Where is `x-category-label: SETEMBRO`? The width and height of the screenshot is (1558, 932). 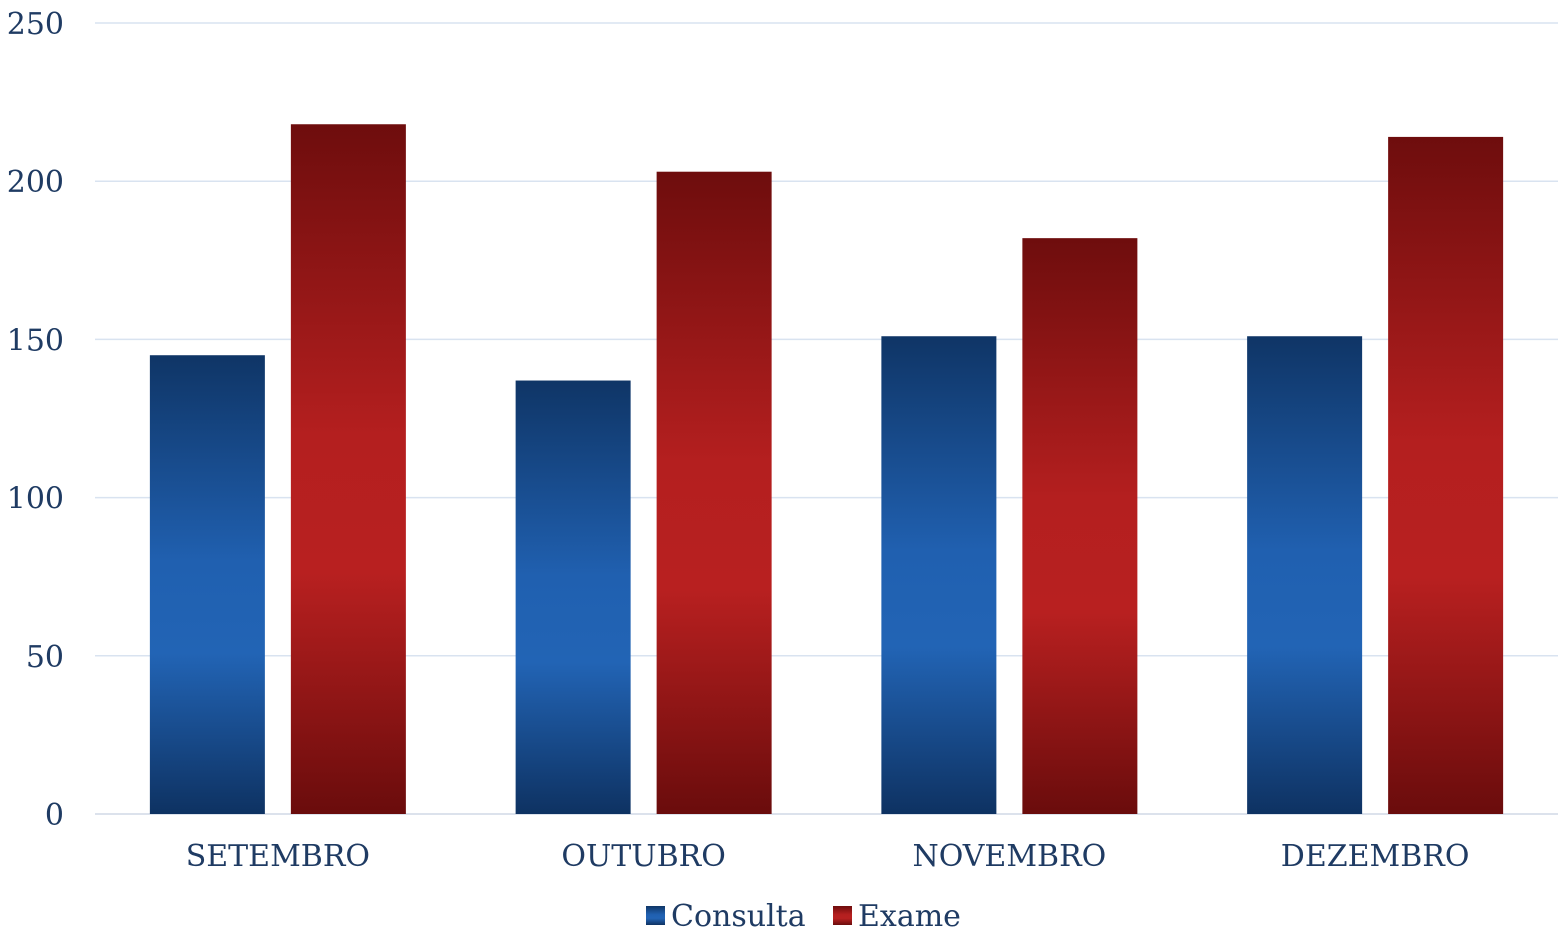 x-category-label: SETEMBRO is located at coordinates (278, 856).